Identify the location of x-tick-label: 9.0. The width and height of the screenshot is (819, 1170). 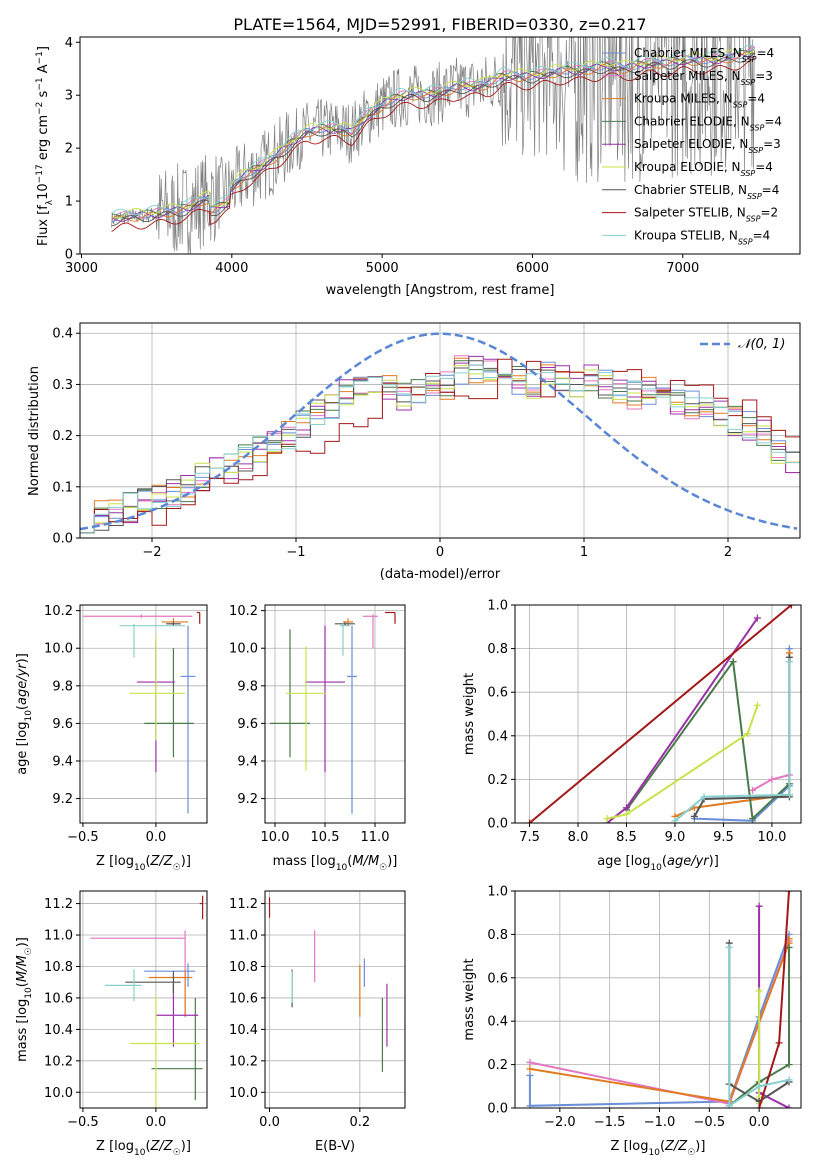
(675, 837).